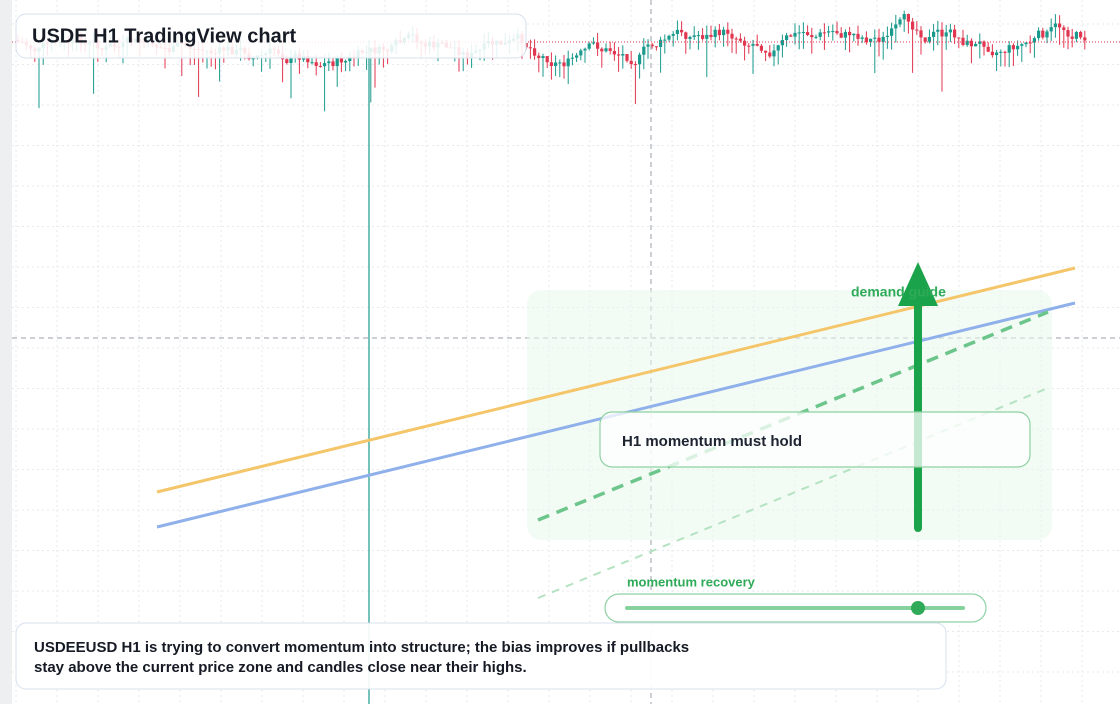  What do you see at coordinates (6, 352) in the screenshot?
I see `left-rail` at bounding box center [6, 352].